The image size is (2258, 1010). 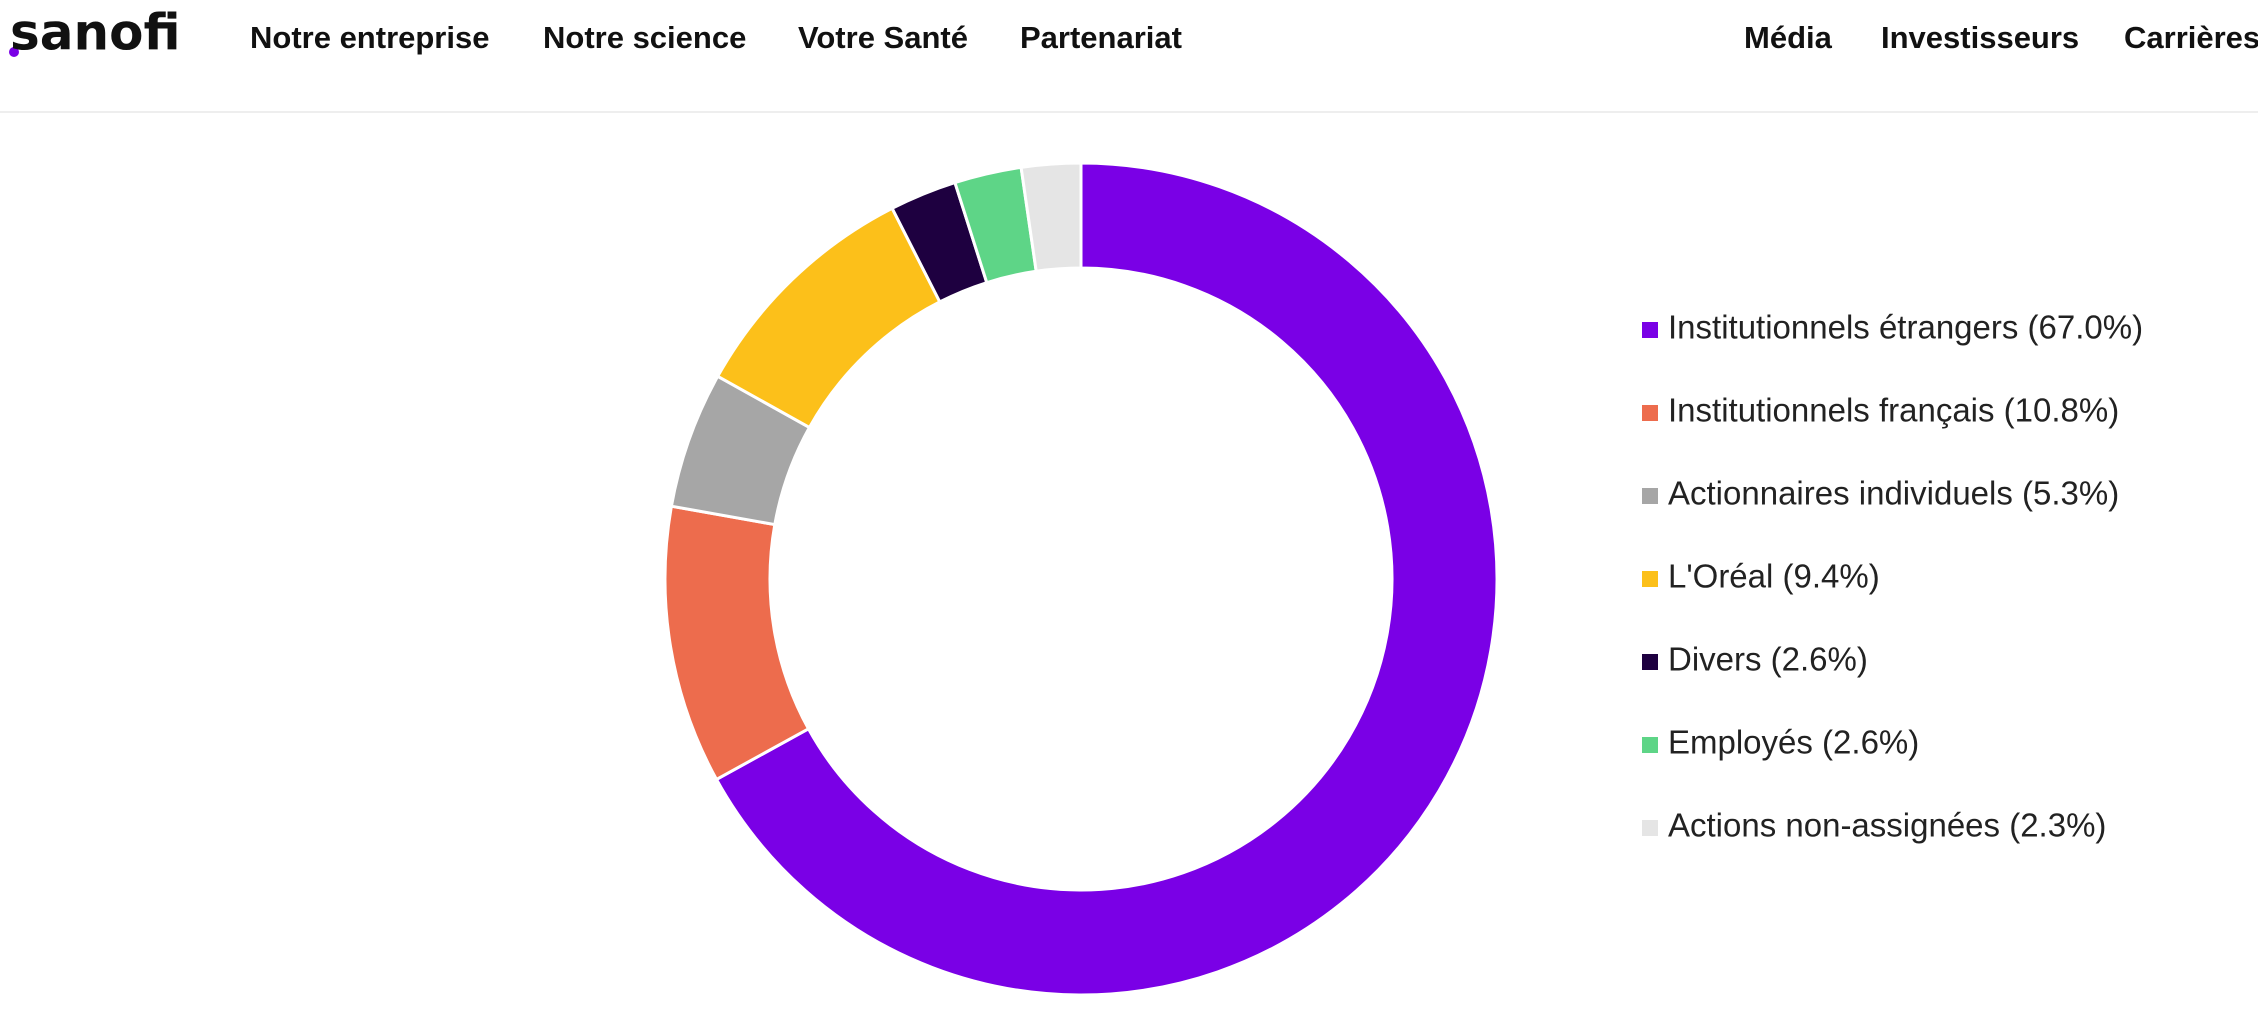 I want to click on nav-link: Média, so click(x=1788, y=37).